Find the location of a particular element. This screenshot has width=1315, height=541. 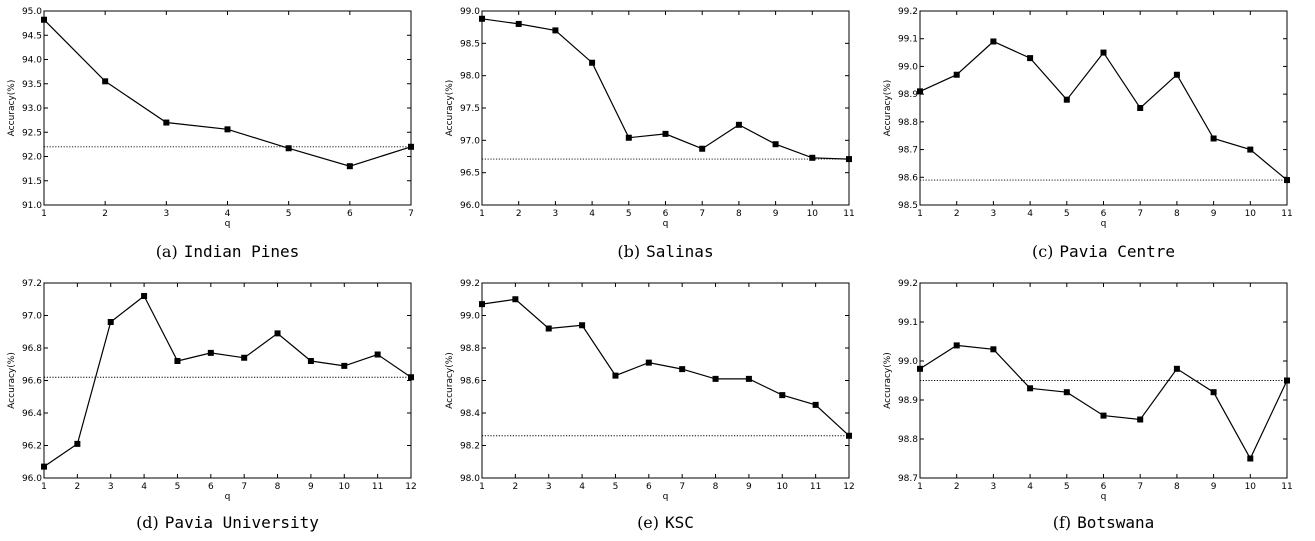

y-tick-label: 96.2 is located at coordinates (32, 447).